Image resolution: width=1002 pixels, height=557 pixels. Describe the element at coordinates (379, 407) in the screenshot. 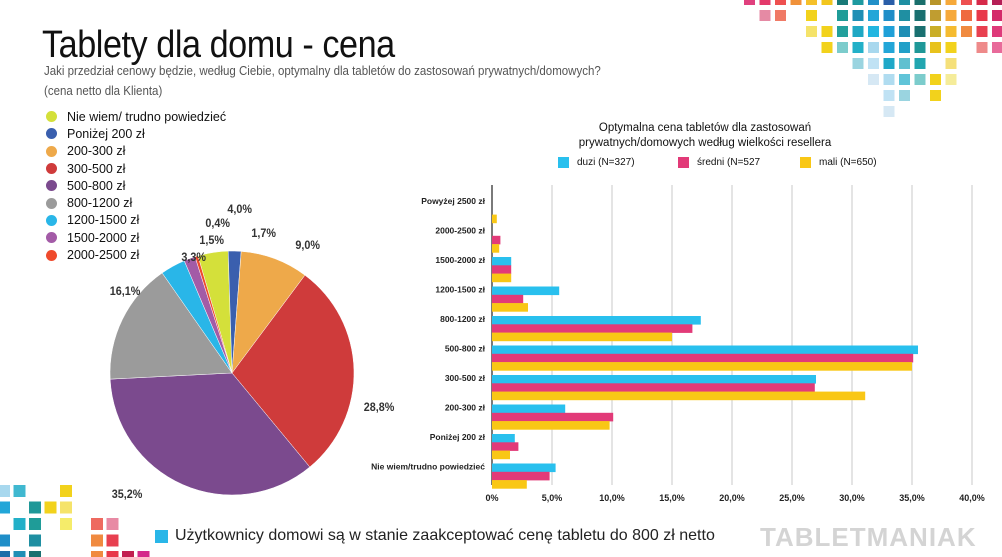

I see `pie-data-label: 28,8%` at that location.